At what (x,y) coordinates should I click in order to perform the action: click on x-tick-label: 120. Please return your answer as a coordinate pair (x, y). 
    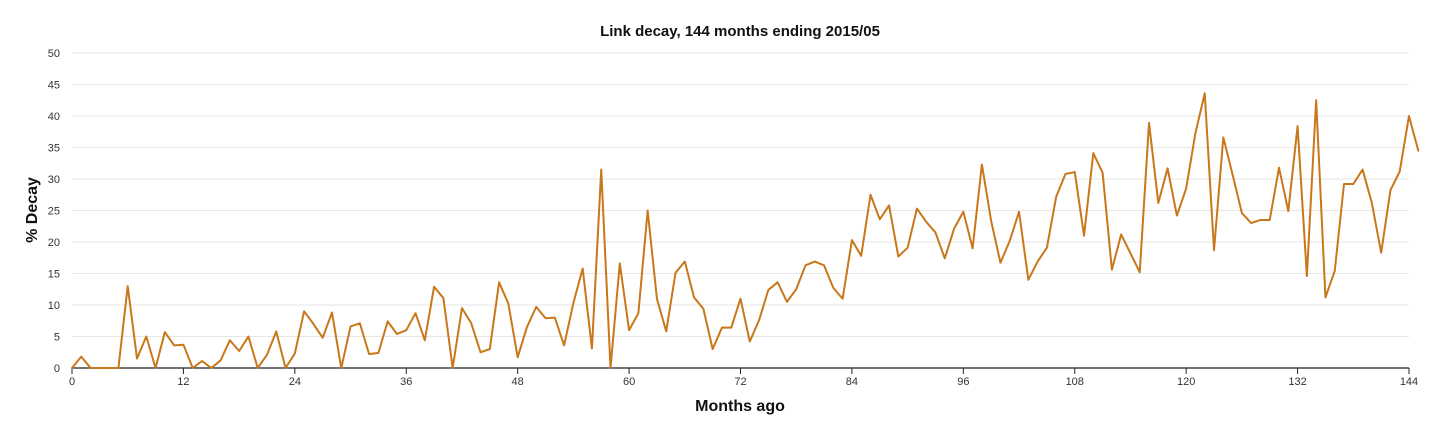
    Looking at the image, I should click on (1186, 382).